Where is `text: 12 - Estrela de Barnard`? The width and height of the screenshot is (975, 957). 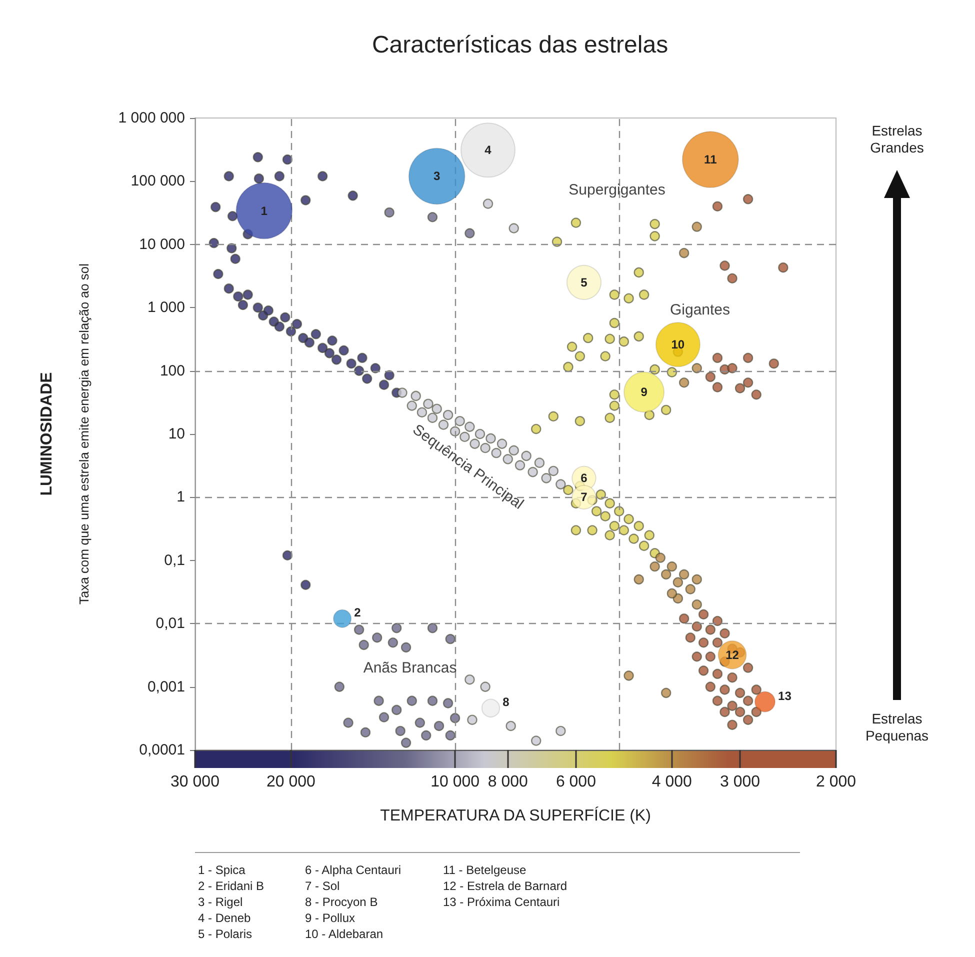
text: 12 - Estrela de Barnard is located at coordinates (505, 886).